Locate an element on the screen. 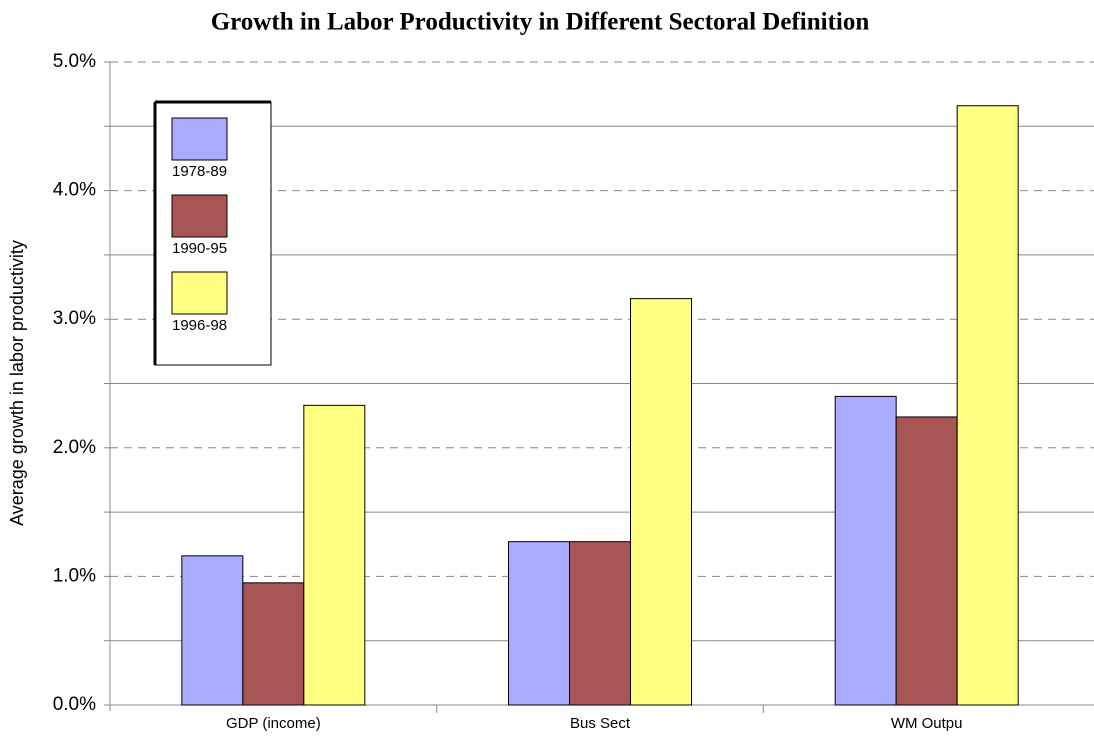  y-tick-label: 3.0% is located at coordinates (74, 318).